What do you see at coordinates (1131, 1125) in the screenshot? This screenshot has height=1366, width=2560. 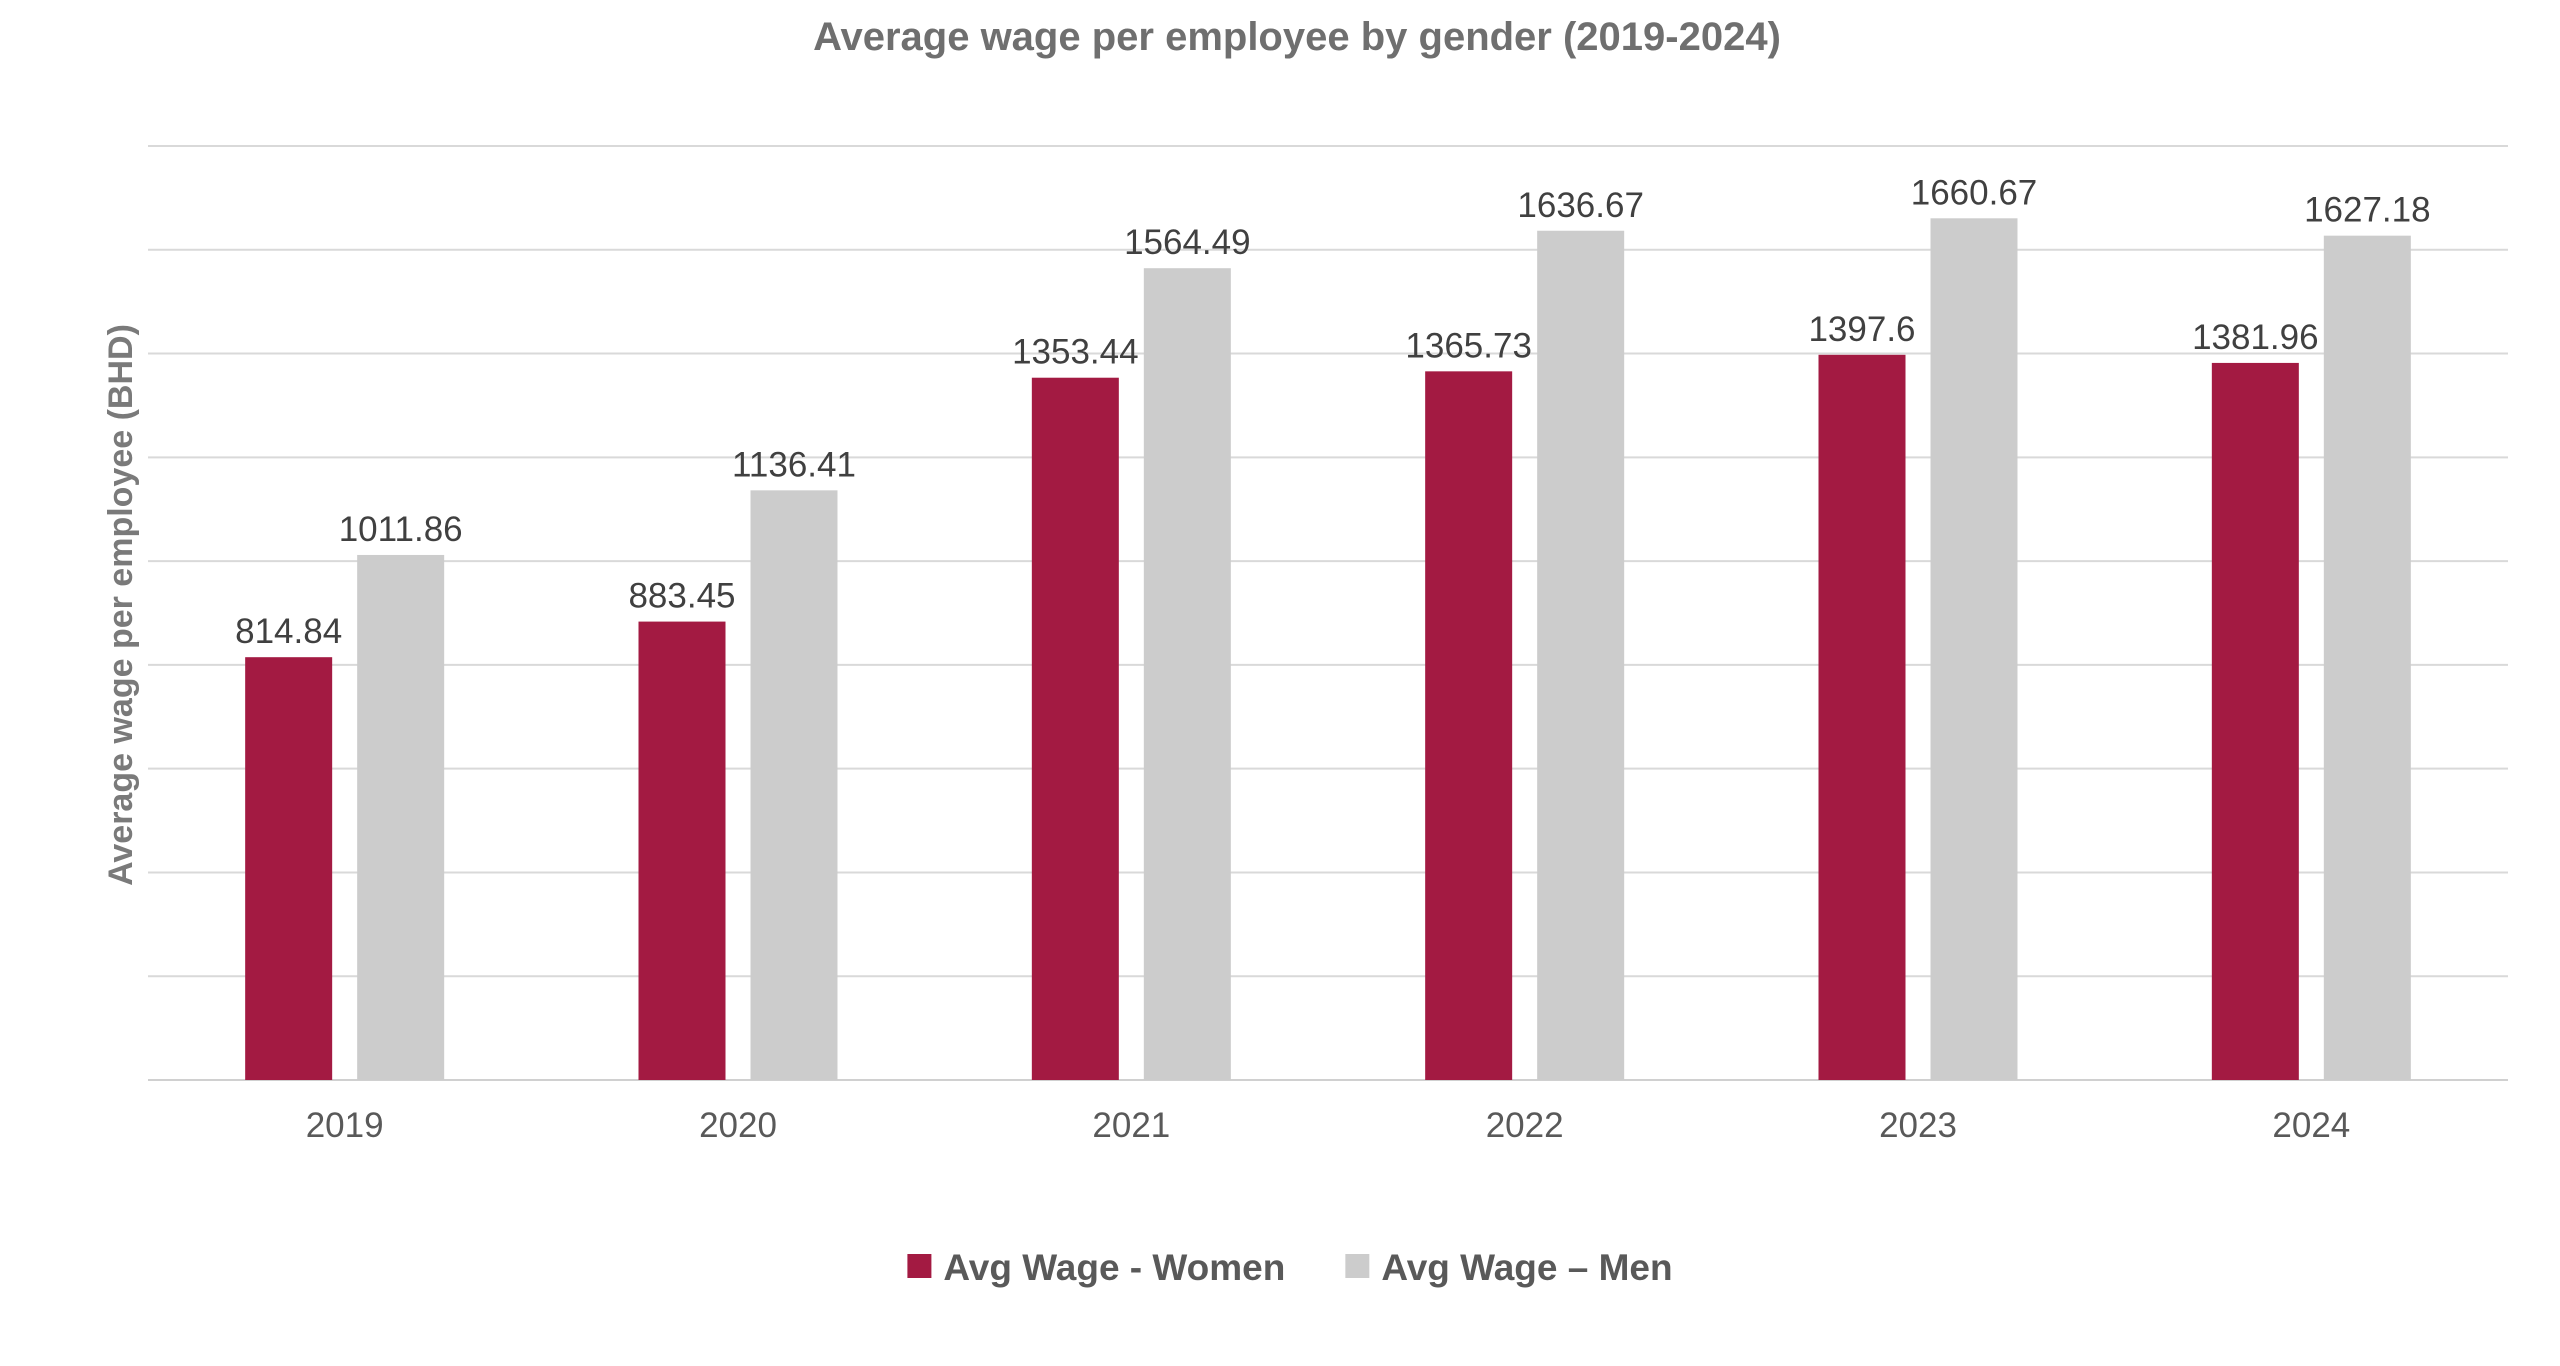 I see `x-tick-label-2021: 2021` at bounding box center [1131, 1125].